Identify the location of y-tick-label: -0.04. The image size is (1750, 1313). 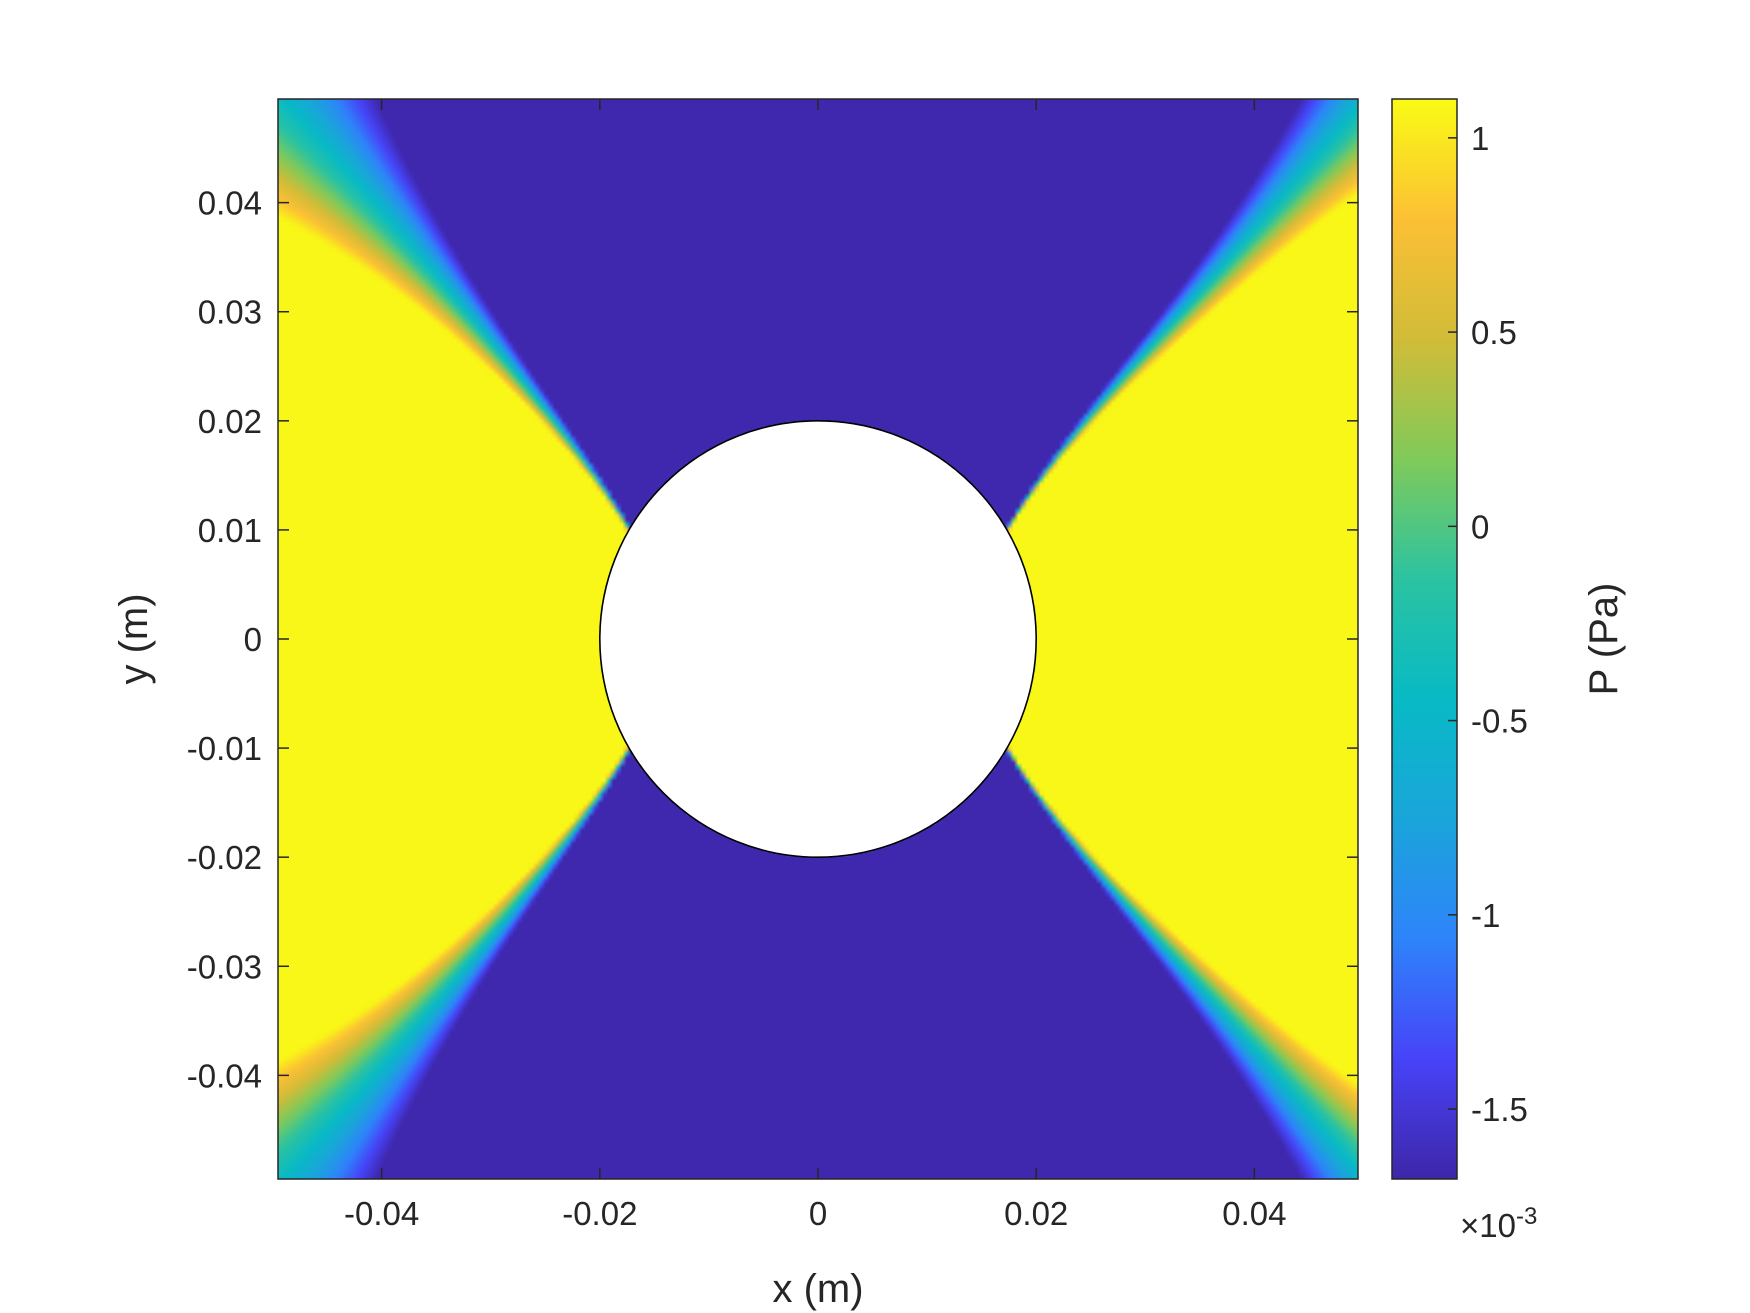
(224, 1075).